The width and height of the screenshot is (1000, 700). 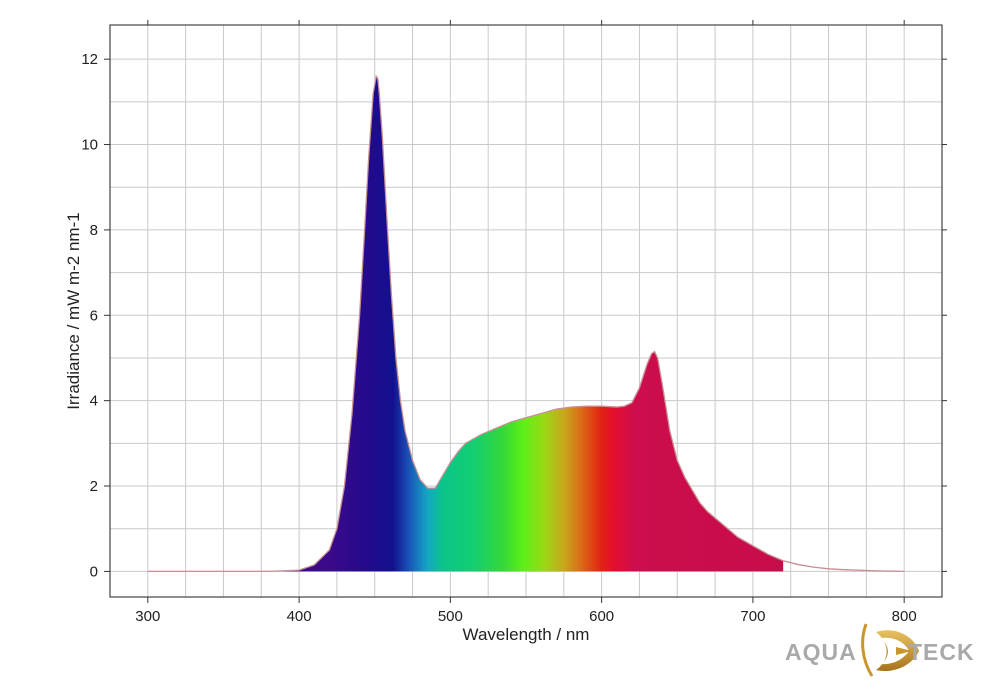 What do you see at coordinates (526, 634) in the screenshot?
I see `x-axis-title: Wavelength / nm` at bounding box center [526, 634].